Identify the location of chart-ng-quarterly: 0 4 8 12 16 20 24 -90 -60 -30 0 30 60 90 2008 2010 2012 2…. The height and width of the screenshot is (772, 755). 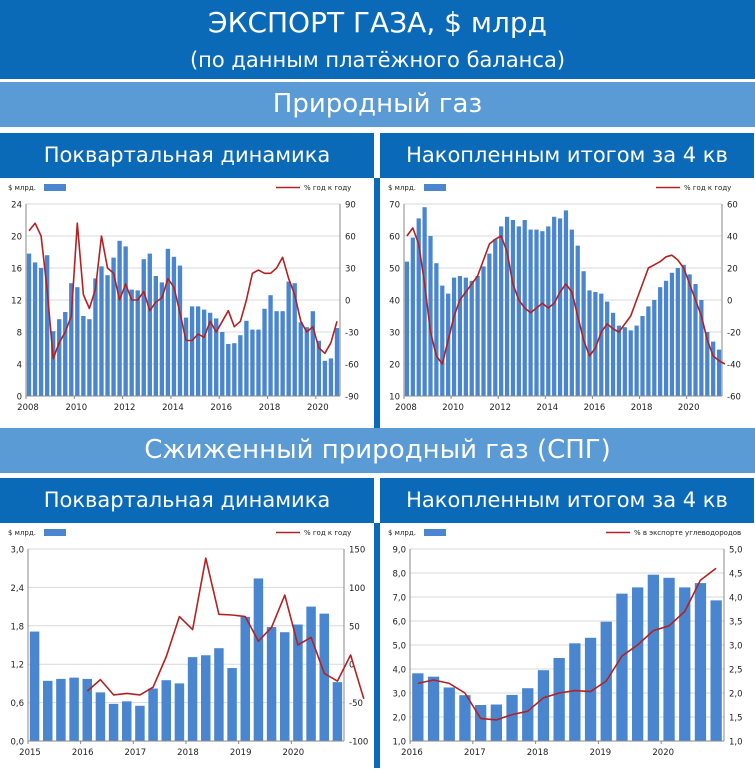
(183, 298).